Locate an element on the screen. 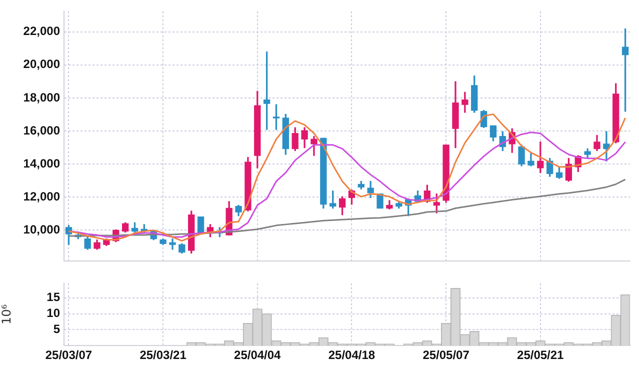  y-tick-label: 16,000 is located at coordinates (41, 130).